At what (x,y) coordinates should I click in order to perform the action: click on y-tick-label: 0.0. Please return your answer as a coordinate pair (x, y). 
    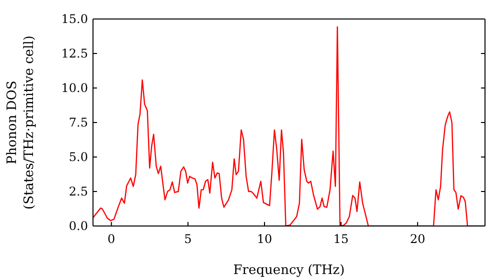
    Looking at the image, I should click on (78, 226).